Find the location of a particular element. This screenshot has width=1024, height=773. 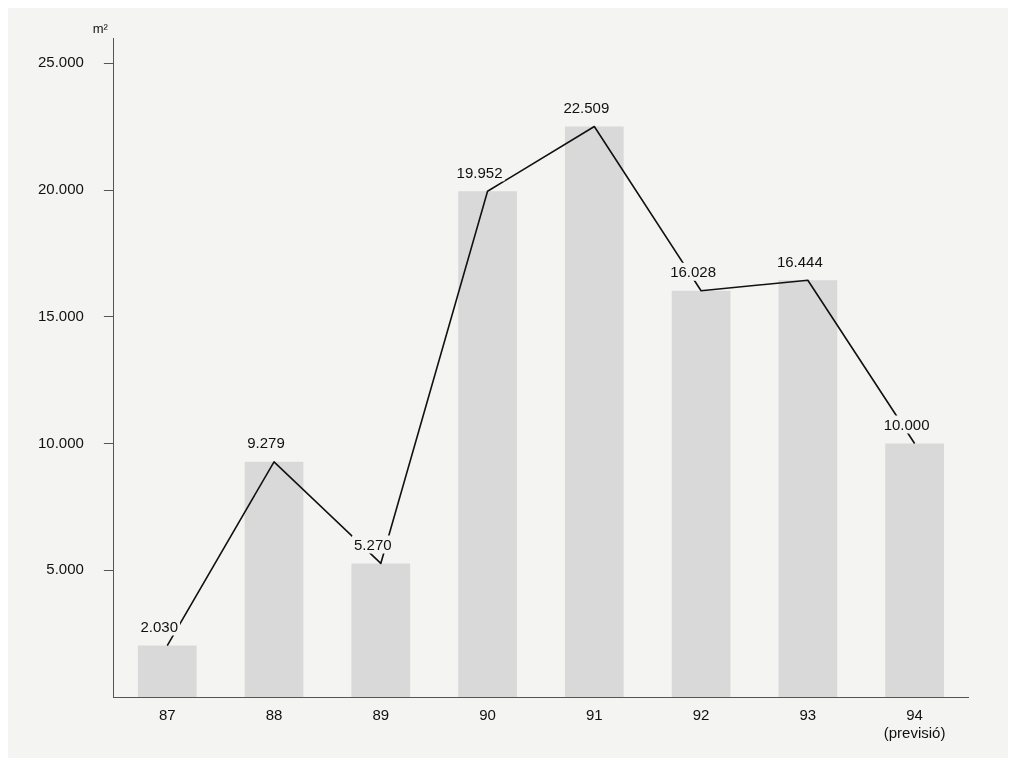

y-axis-title: m² is located at coordinates (100, 29).